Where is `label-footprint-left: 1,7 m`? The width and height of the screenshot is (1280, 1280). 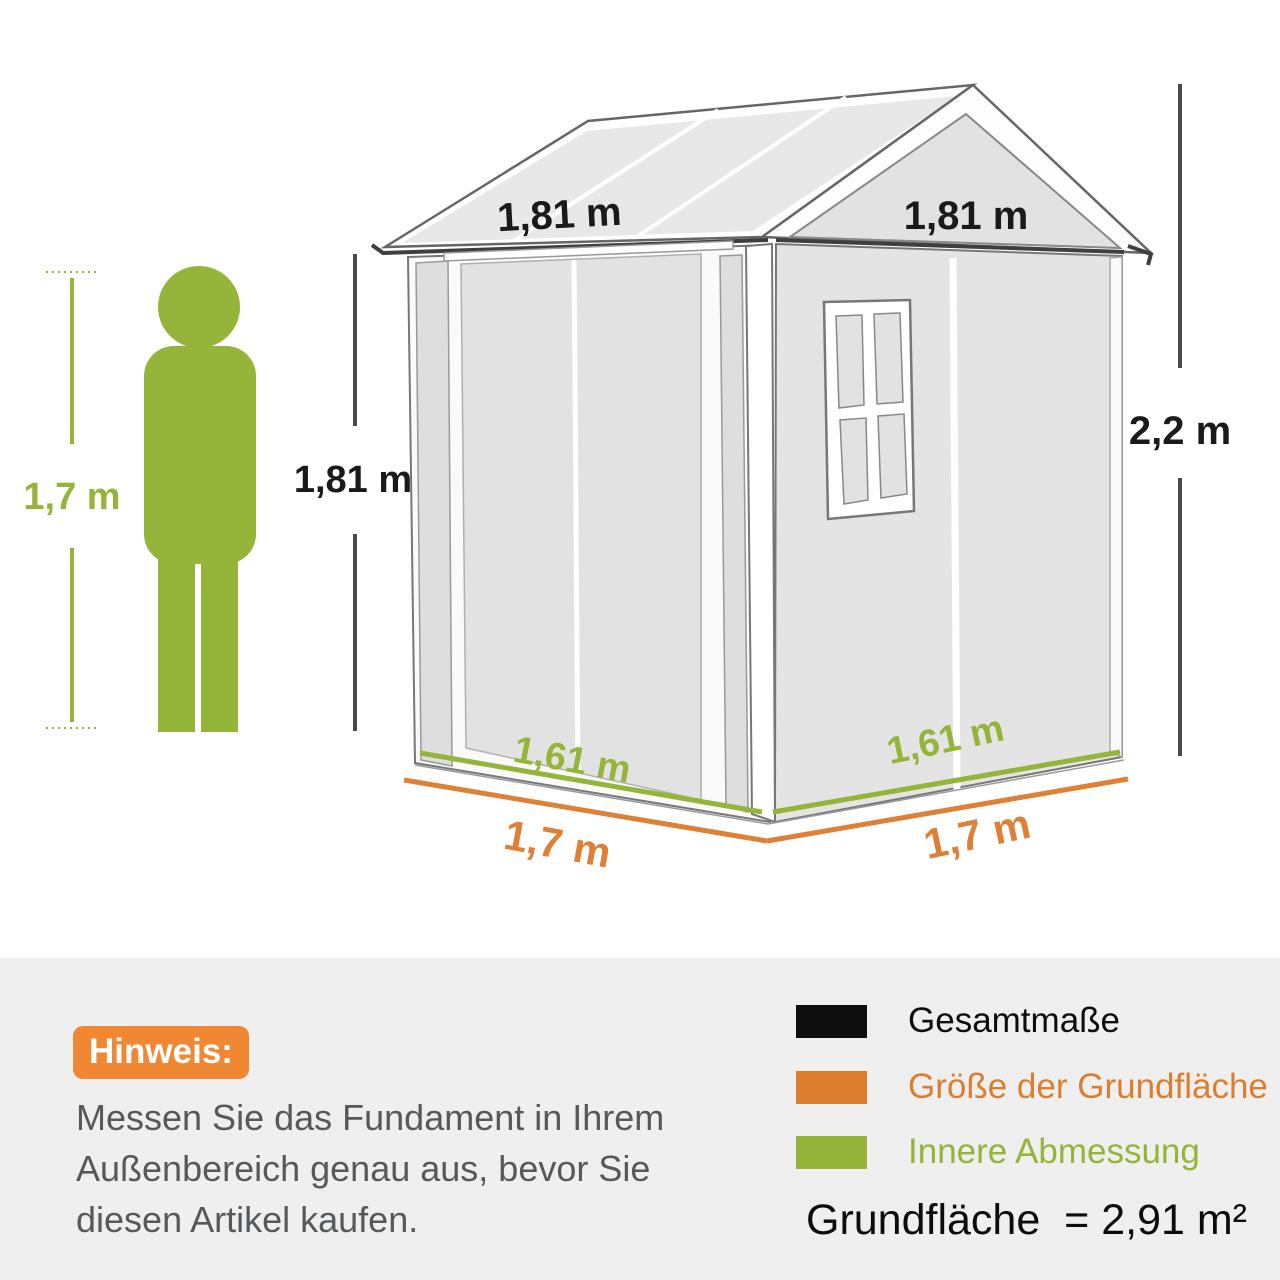 label-footprint-left: 1,7 m is located at coordinates (558, 844).